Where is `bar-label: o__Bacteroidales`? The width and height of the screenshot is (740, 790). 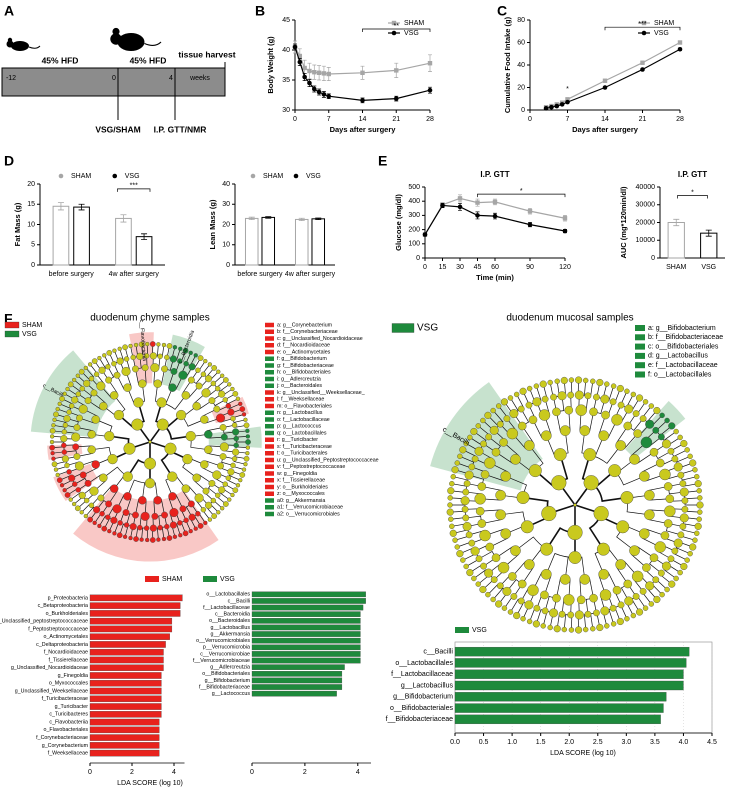 bar-label: o__Bacteroidales is located at coordinates (229, 621).